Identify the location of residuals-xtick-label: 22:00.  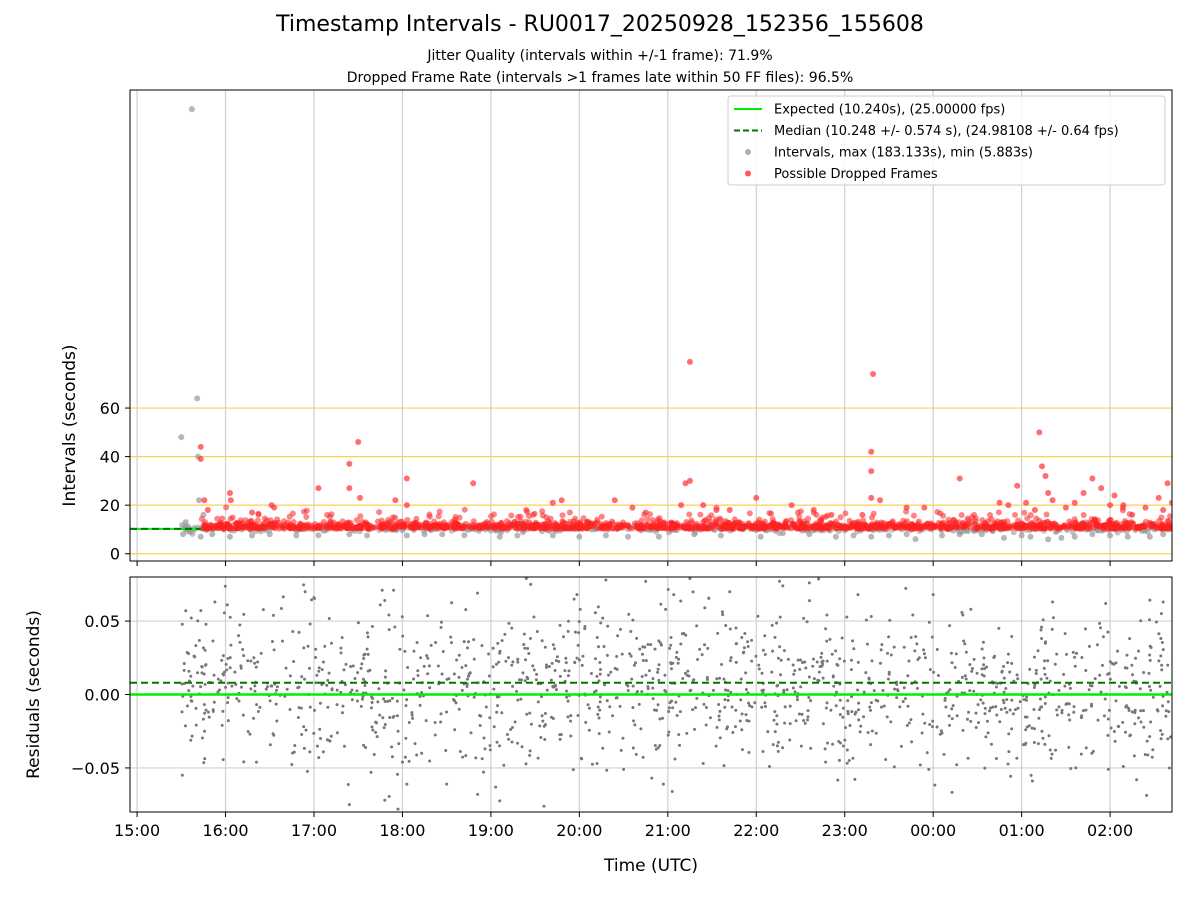
(756, 830).